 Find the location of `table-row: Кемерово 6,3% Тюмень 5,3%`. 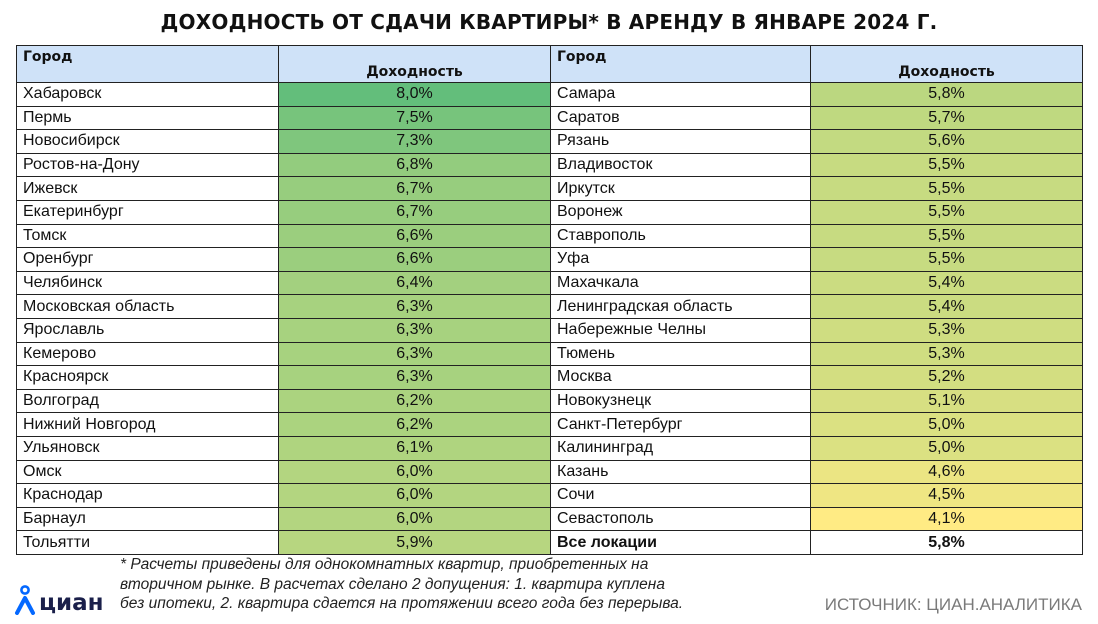

table-row: Кемерово 6,3% Тюмень 5,3% is located at coordinates (549, 354).